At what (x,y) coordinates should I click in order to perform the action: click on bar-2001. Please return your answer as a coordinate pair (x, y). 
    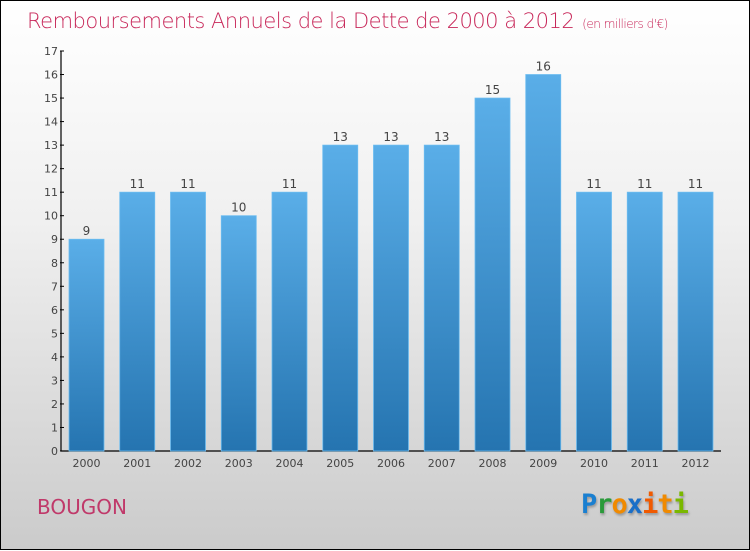
    Looking at the image, I should click on (137, 321).